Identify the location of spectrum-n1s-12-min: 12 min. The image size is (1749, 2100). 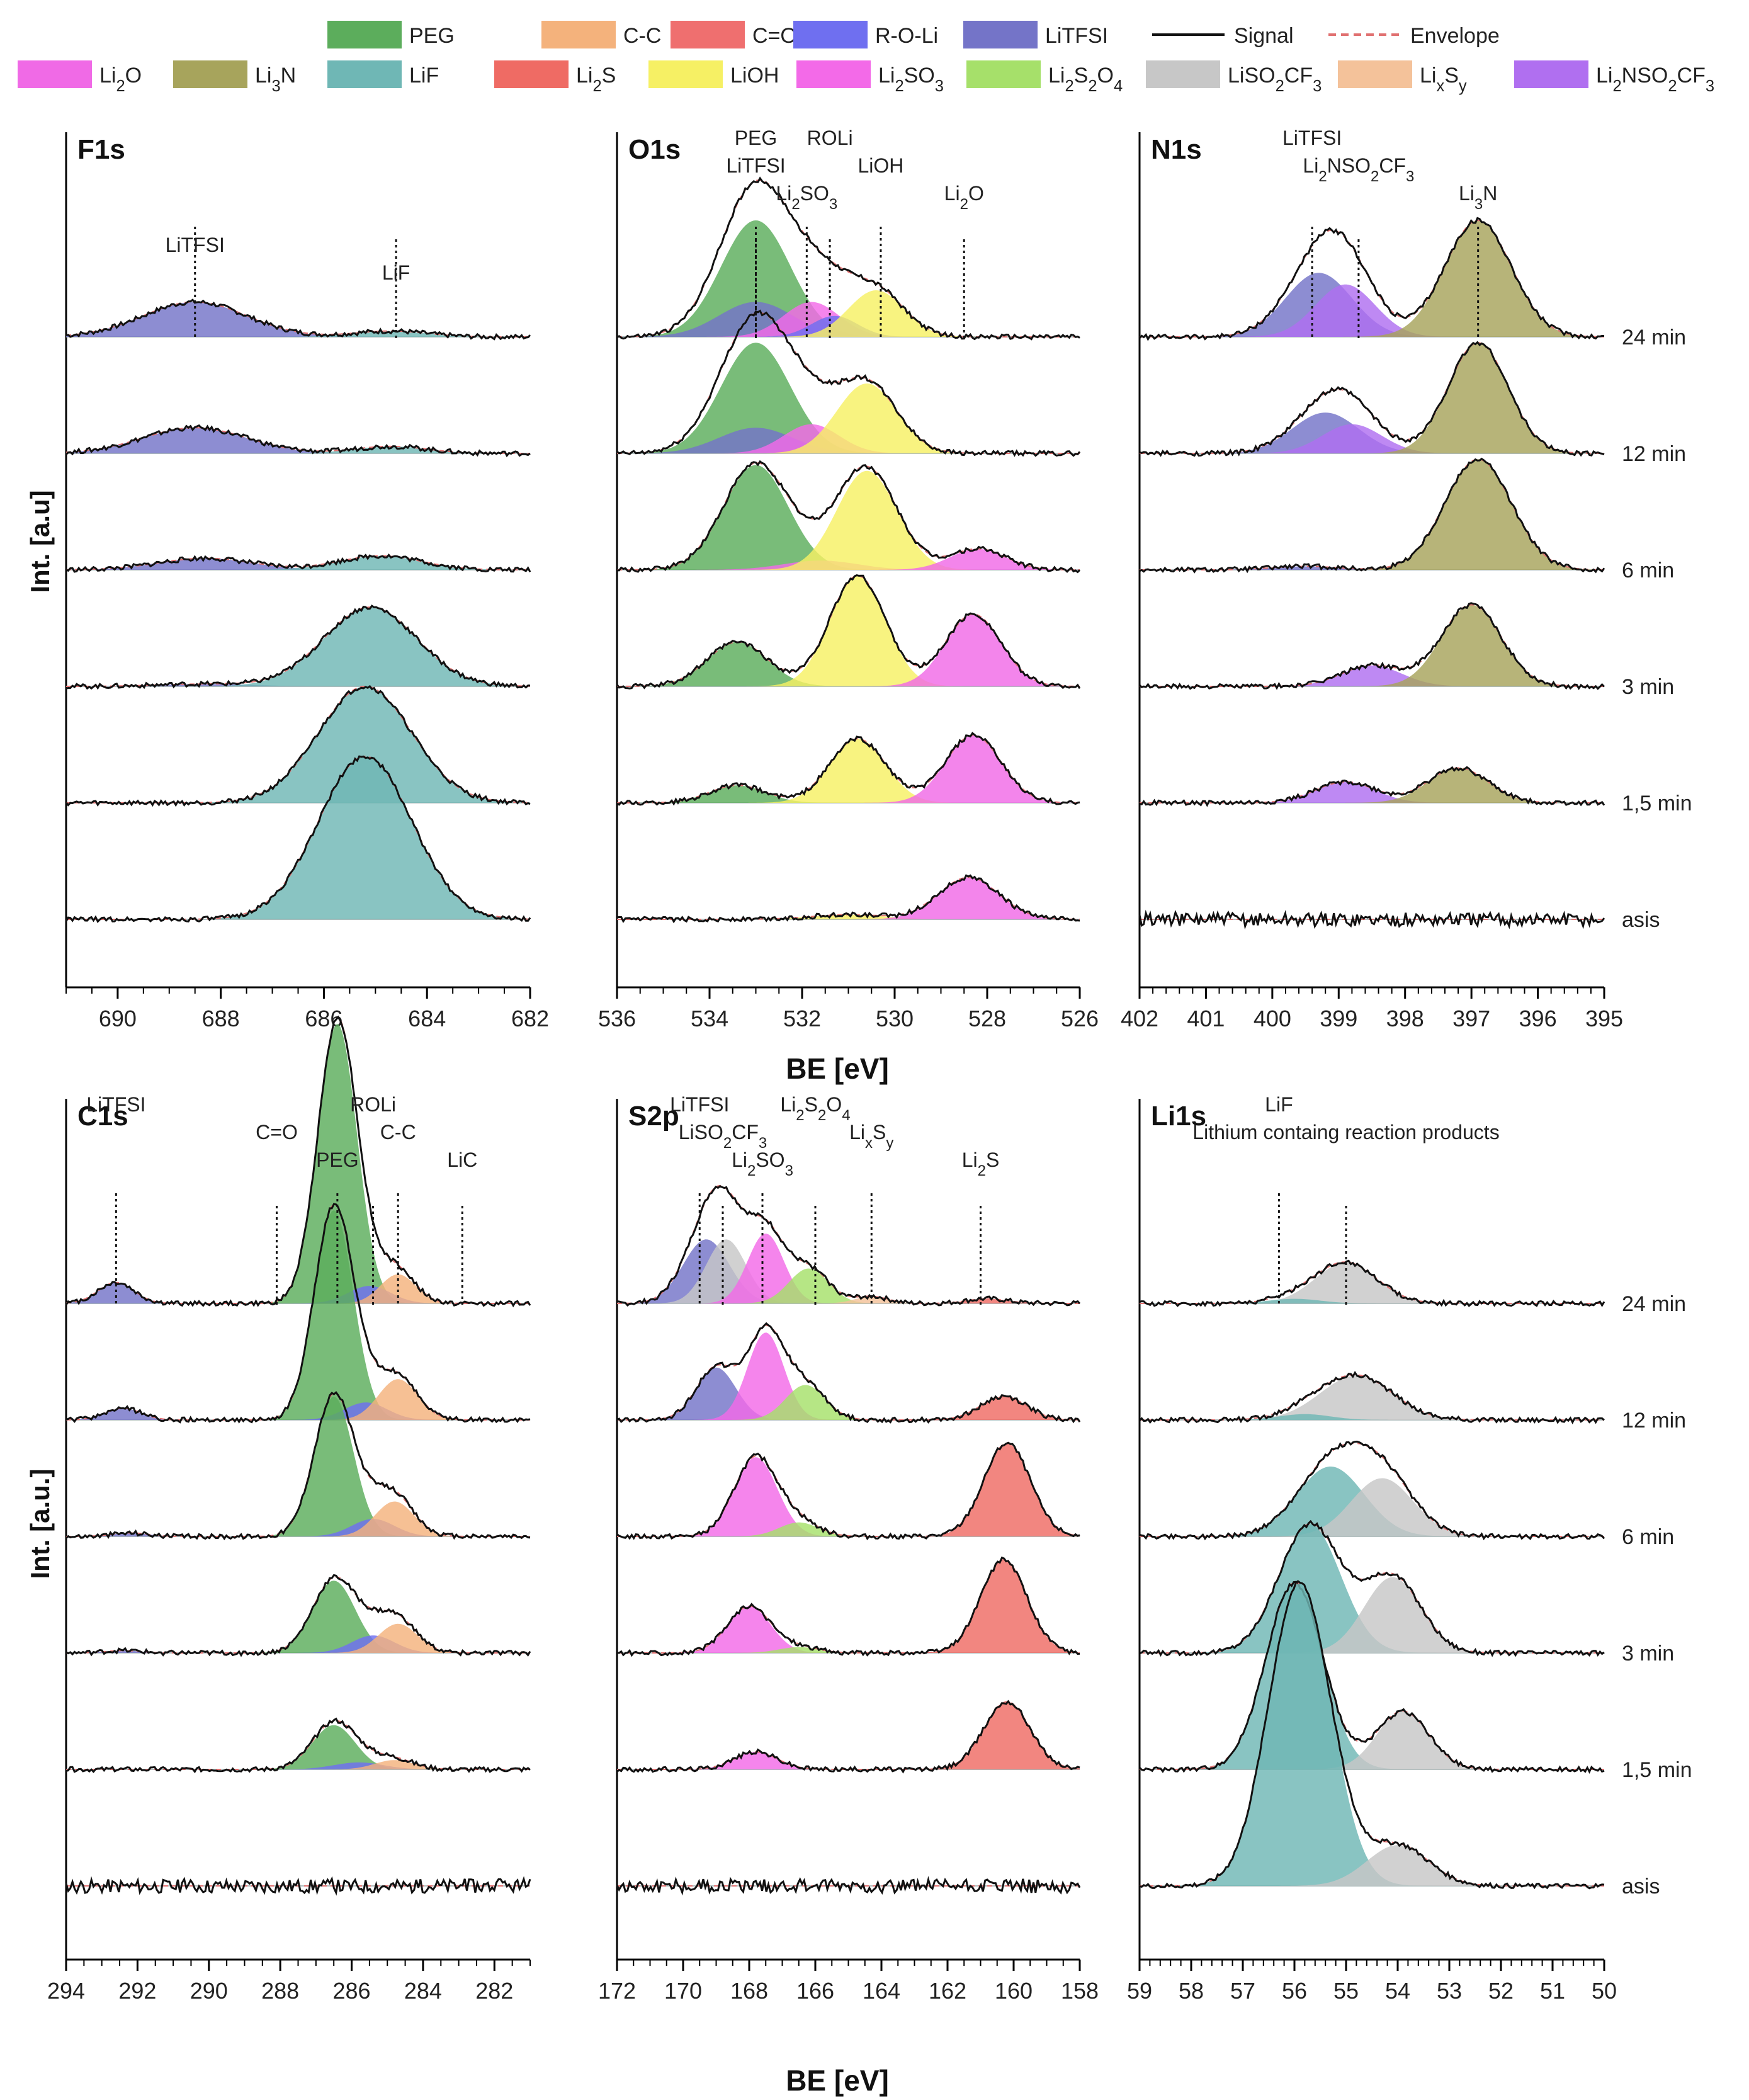
(1412, 403).